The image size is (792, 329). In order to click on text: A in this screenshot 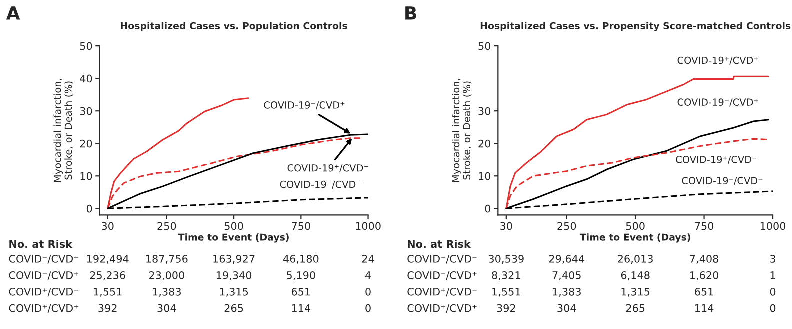, I will do `click(13, 13)`.